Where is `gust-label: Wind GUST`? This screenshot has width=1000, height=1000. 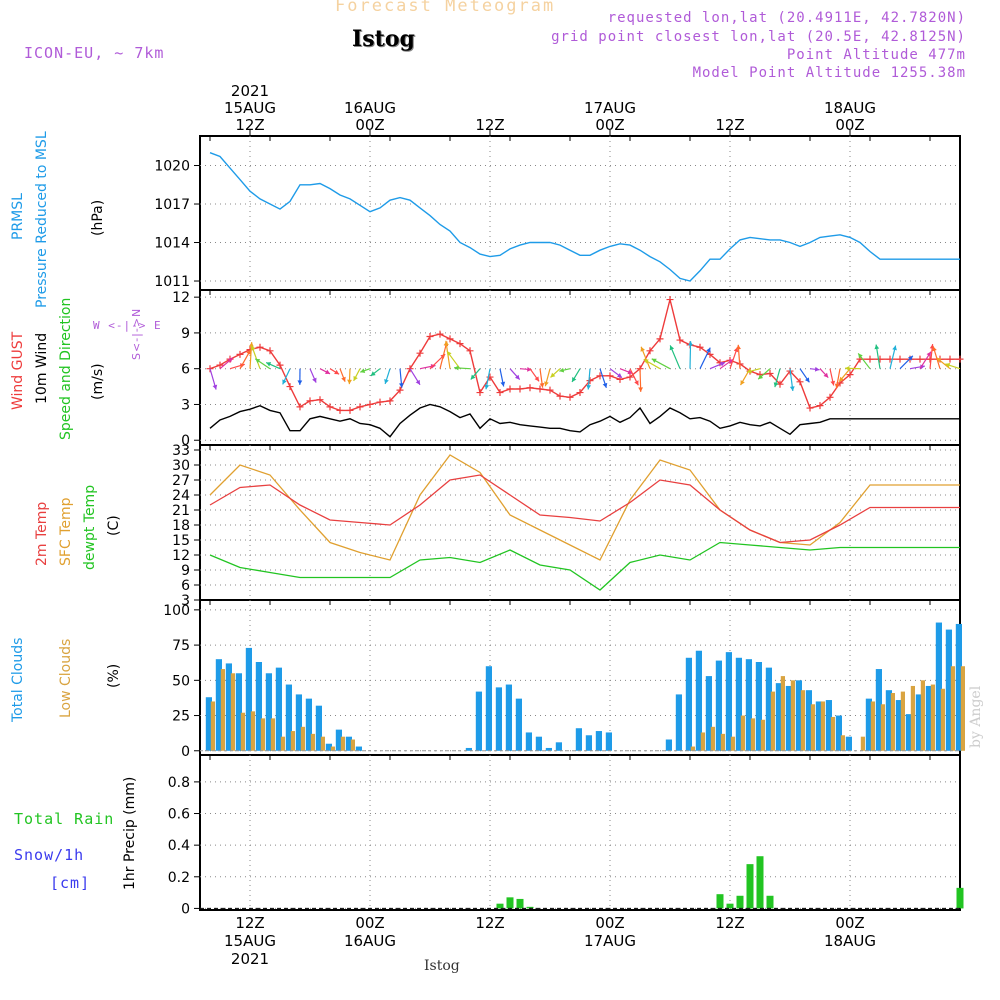 gust-label: Wind GUST is located at coordinates (18, 370).